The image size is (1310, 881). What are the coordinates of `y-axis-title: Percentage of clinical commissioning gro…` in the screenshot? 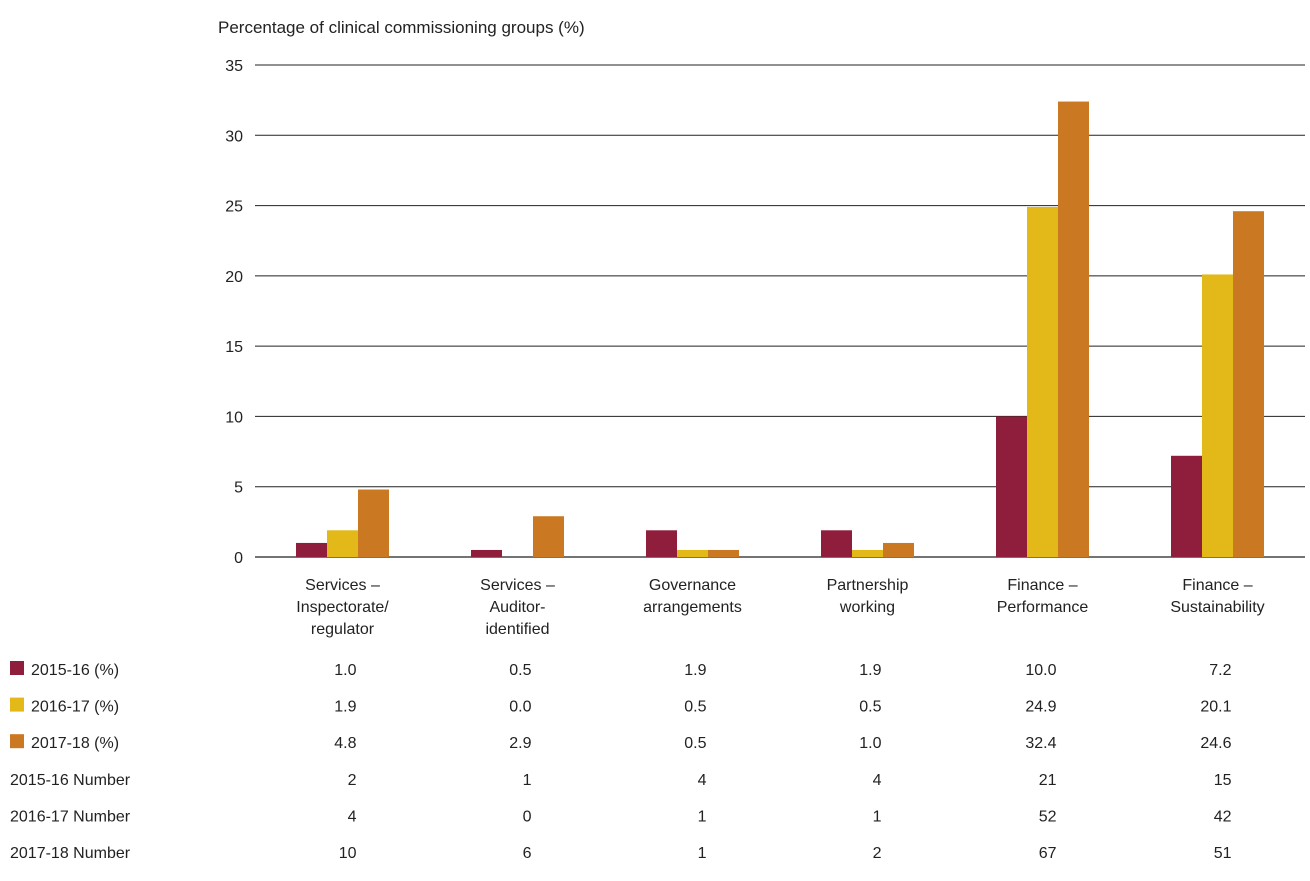 It's located at (401, 27).